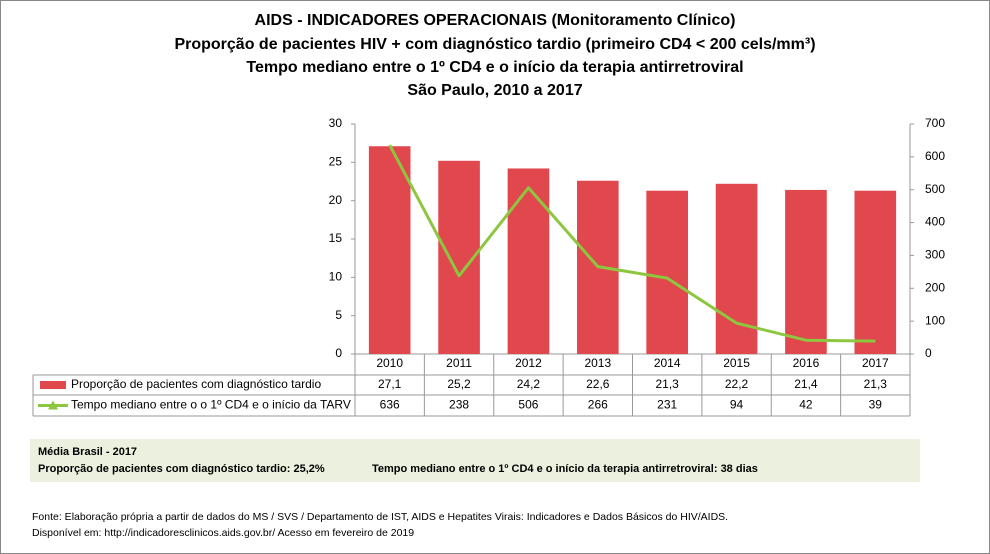 This screenshot has width=990, height=554. What do you see at coordinates (338, 315) in the screenshot?
I see `y-tick-label: 5` at bounding box center [338, 315].